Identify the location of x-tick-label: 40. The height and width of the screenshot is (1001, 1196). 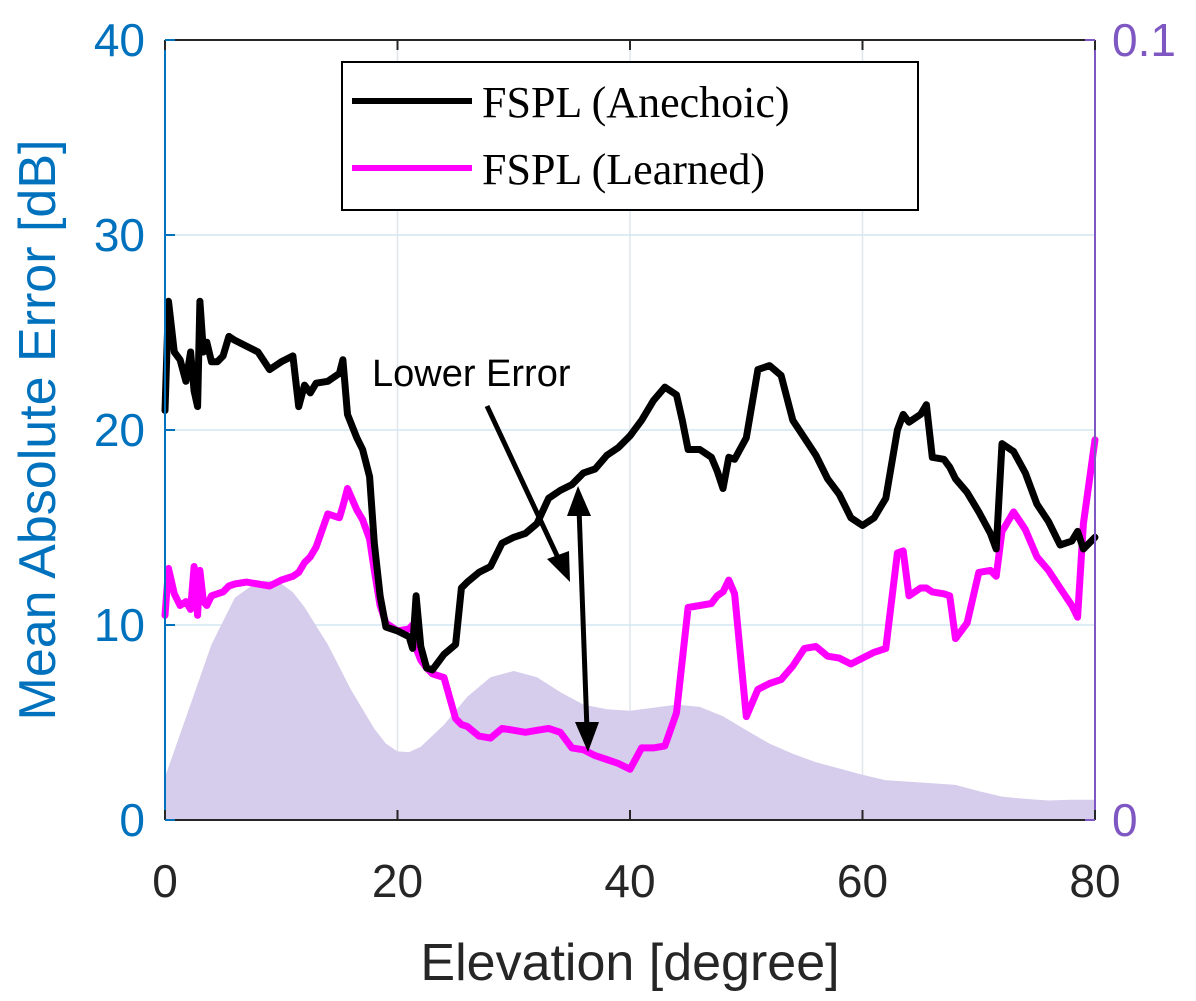
(629, 881).